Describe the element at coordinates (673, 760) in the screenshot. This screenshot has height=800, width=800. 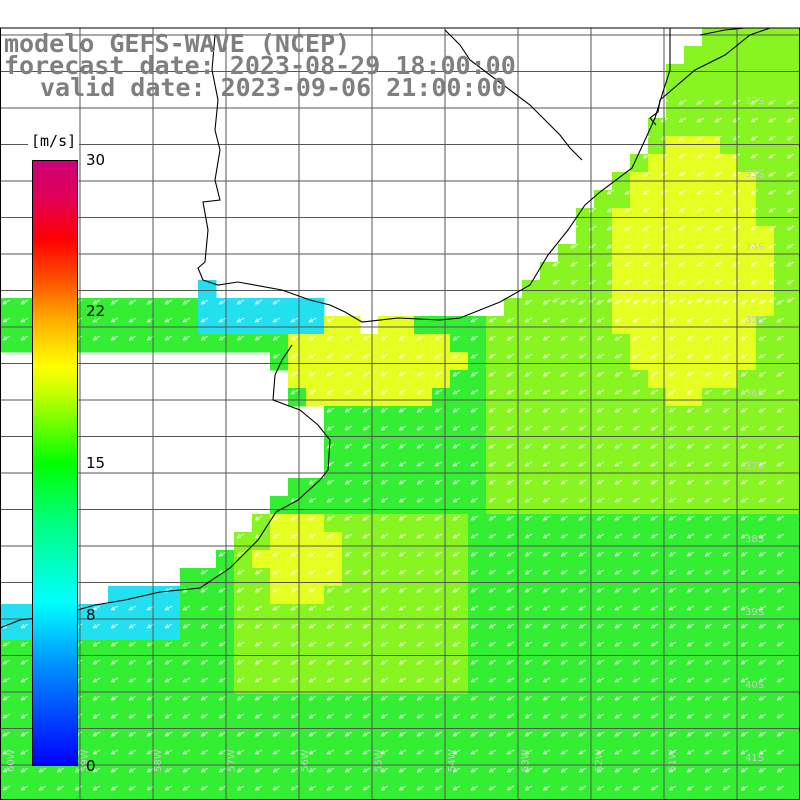
I see `lon-label: 51W` at that location.